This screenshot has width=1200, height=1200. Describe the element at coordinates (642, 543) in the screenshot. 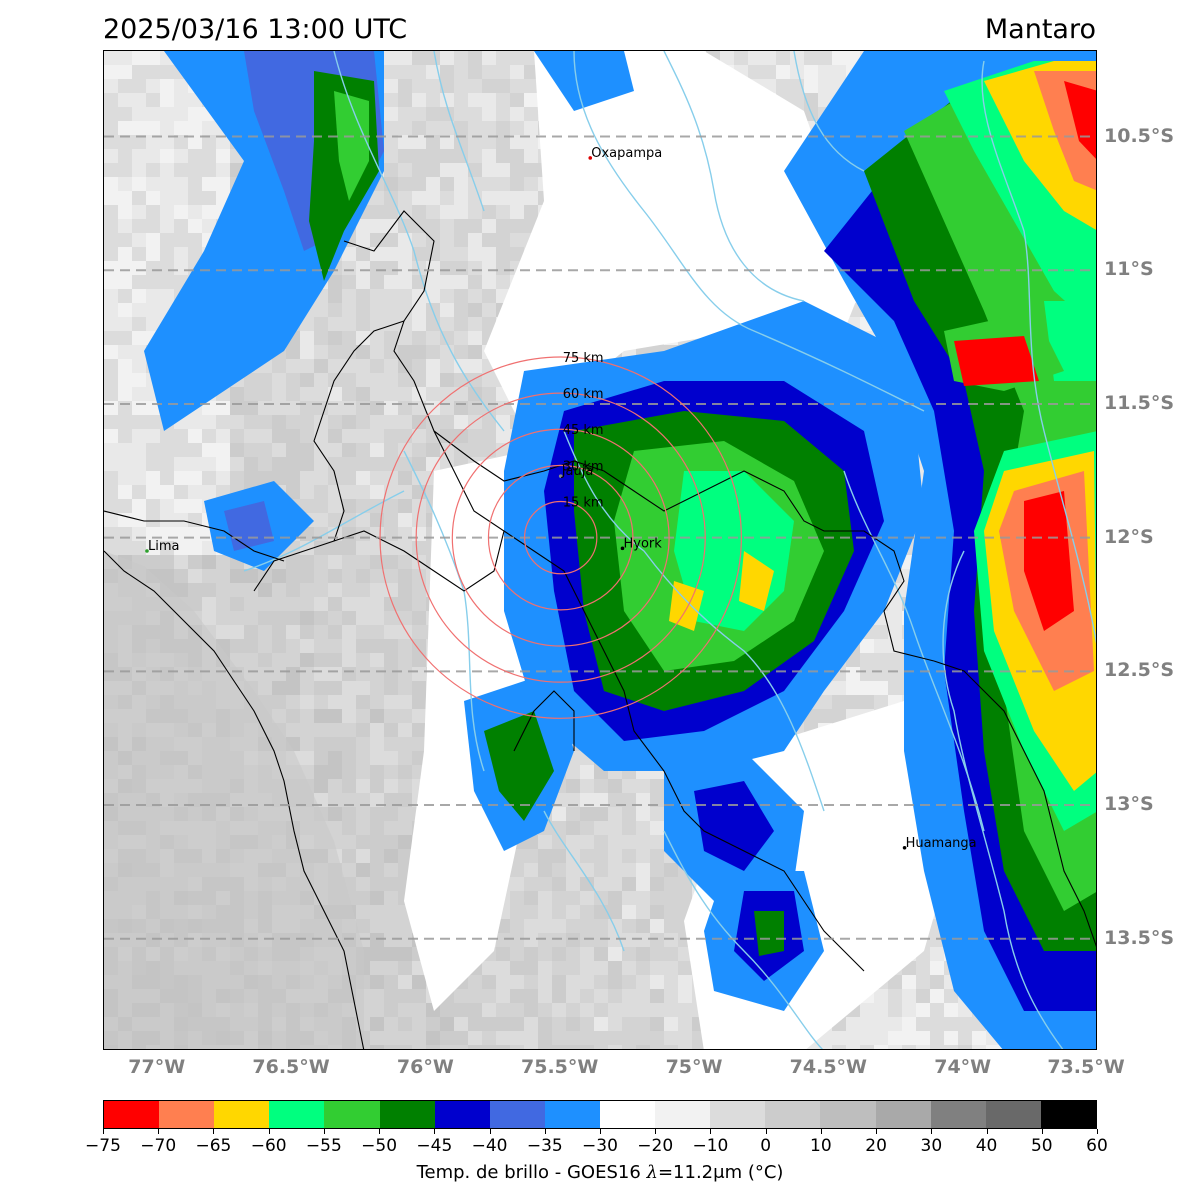

I see `city-label: Hyork` at that location.